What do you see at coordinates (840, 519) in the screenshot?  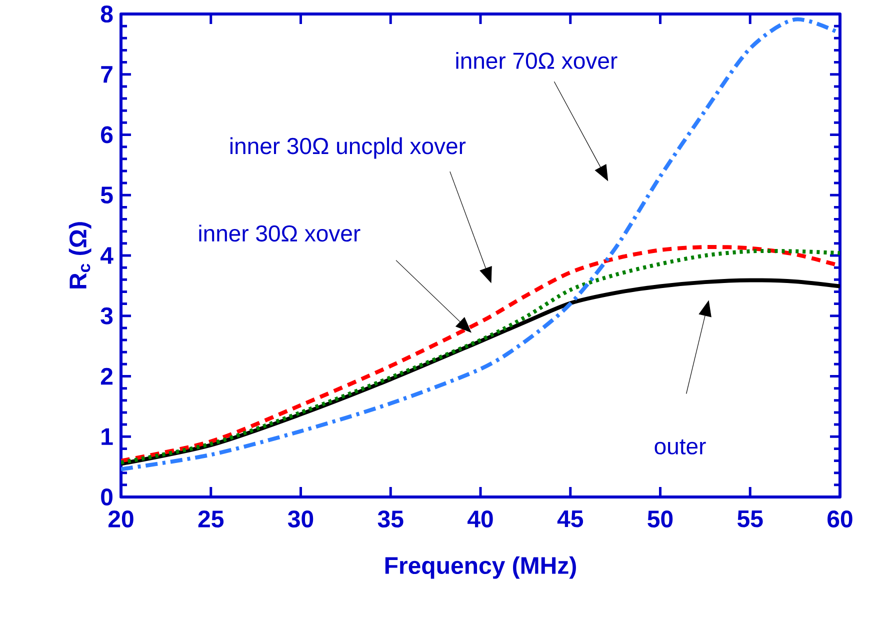 I see `x-tick-label: 60` at bounding box center [840, 519].